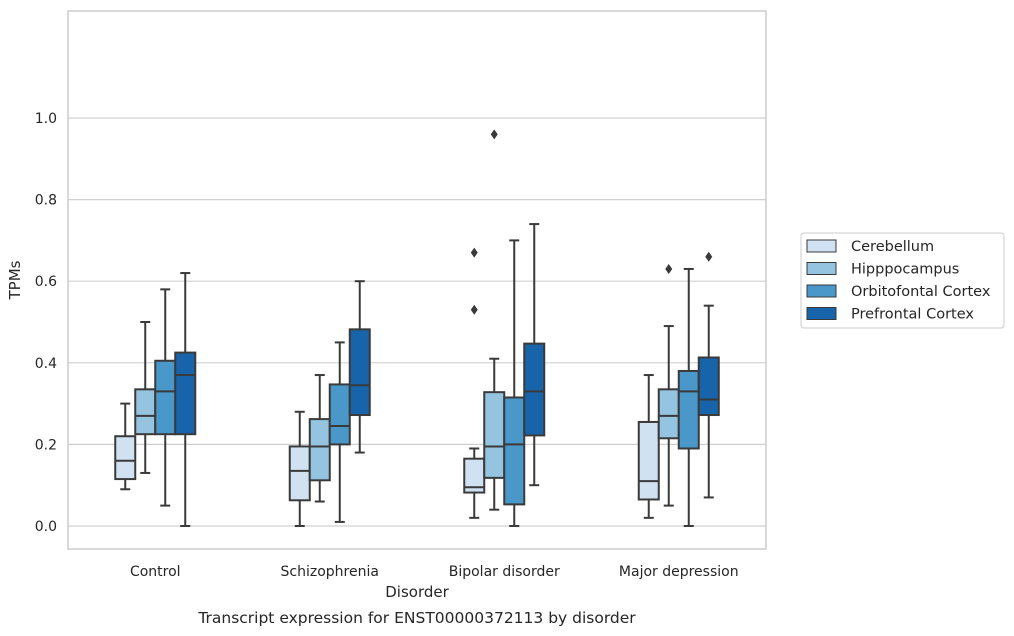  What do you see at coordinates (46, 201) in the screenshot?
I see `y-tick-label: 0.8` at bounding box center [46, 201].